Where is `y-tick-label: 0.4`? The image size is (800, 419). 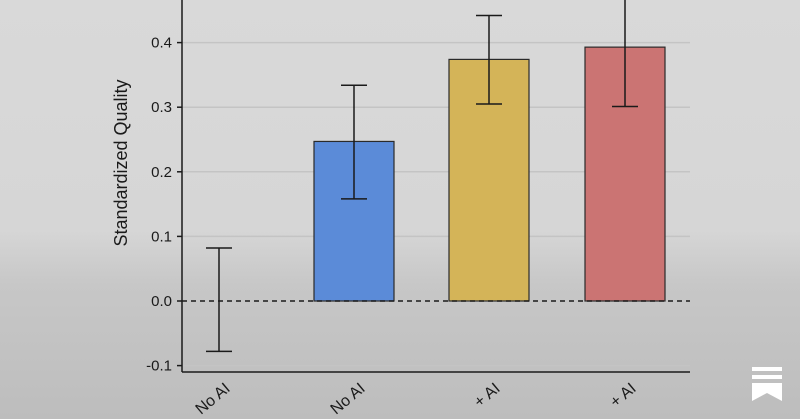
y-tick-label: 0.4 is located at coordinates (161, 43).